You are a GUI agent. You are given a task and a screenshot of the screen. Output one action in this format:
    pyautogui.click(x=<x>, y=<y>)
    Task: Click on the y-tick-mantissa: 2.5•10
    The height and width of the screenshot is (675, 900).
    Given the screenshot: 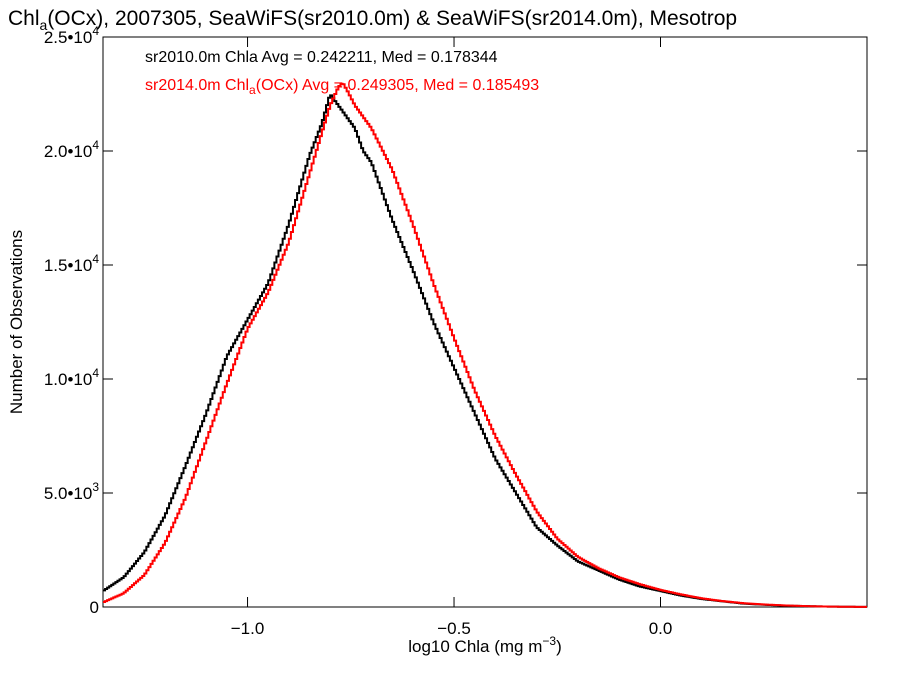 What is the action you would take?
    pyautogui.click(x=68, y=37)
    